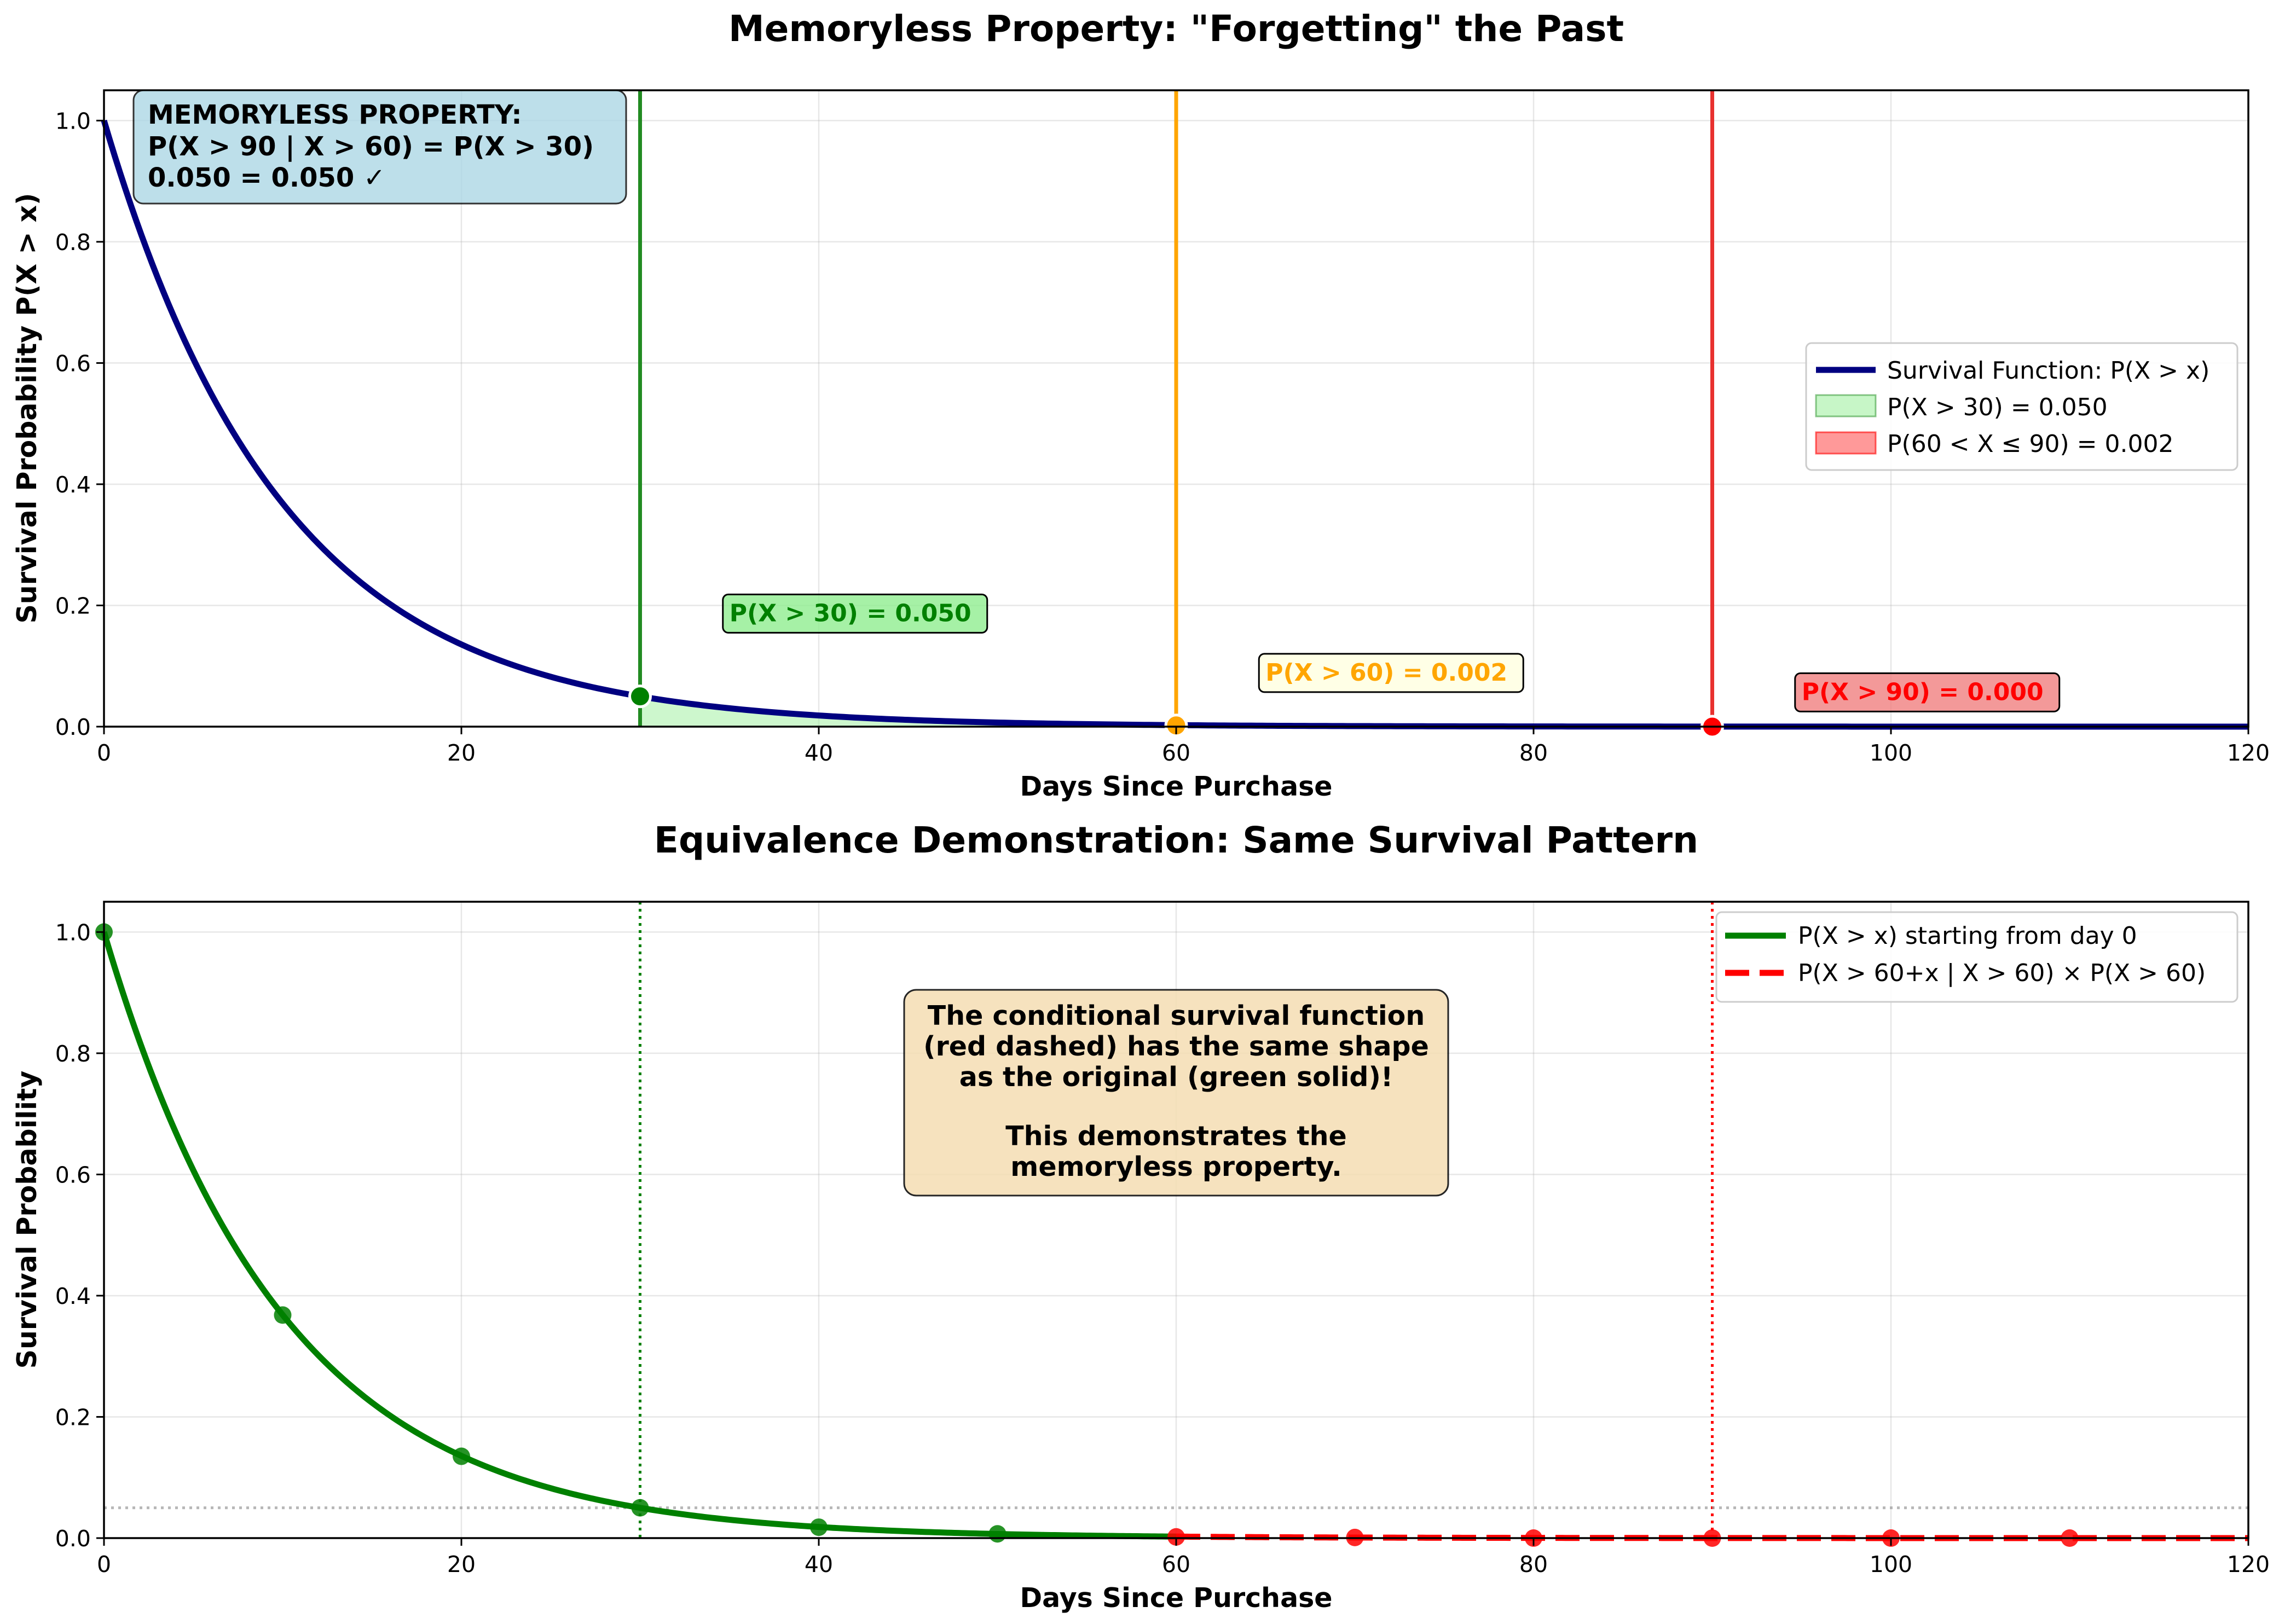  Describe the element at coordinates (266, 178) in the screenshot. I see `info-box-line: 0.050 = 0.050 ✓` at that location.